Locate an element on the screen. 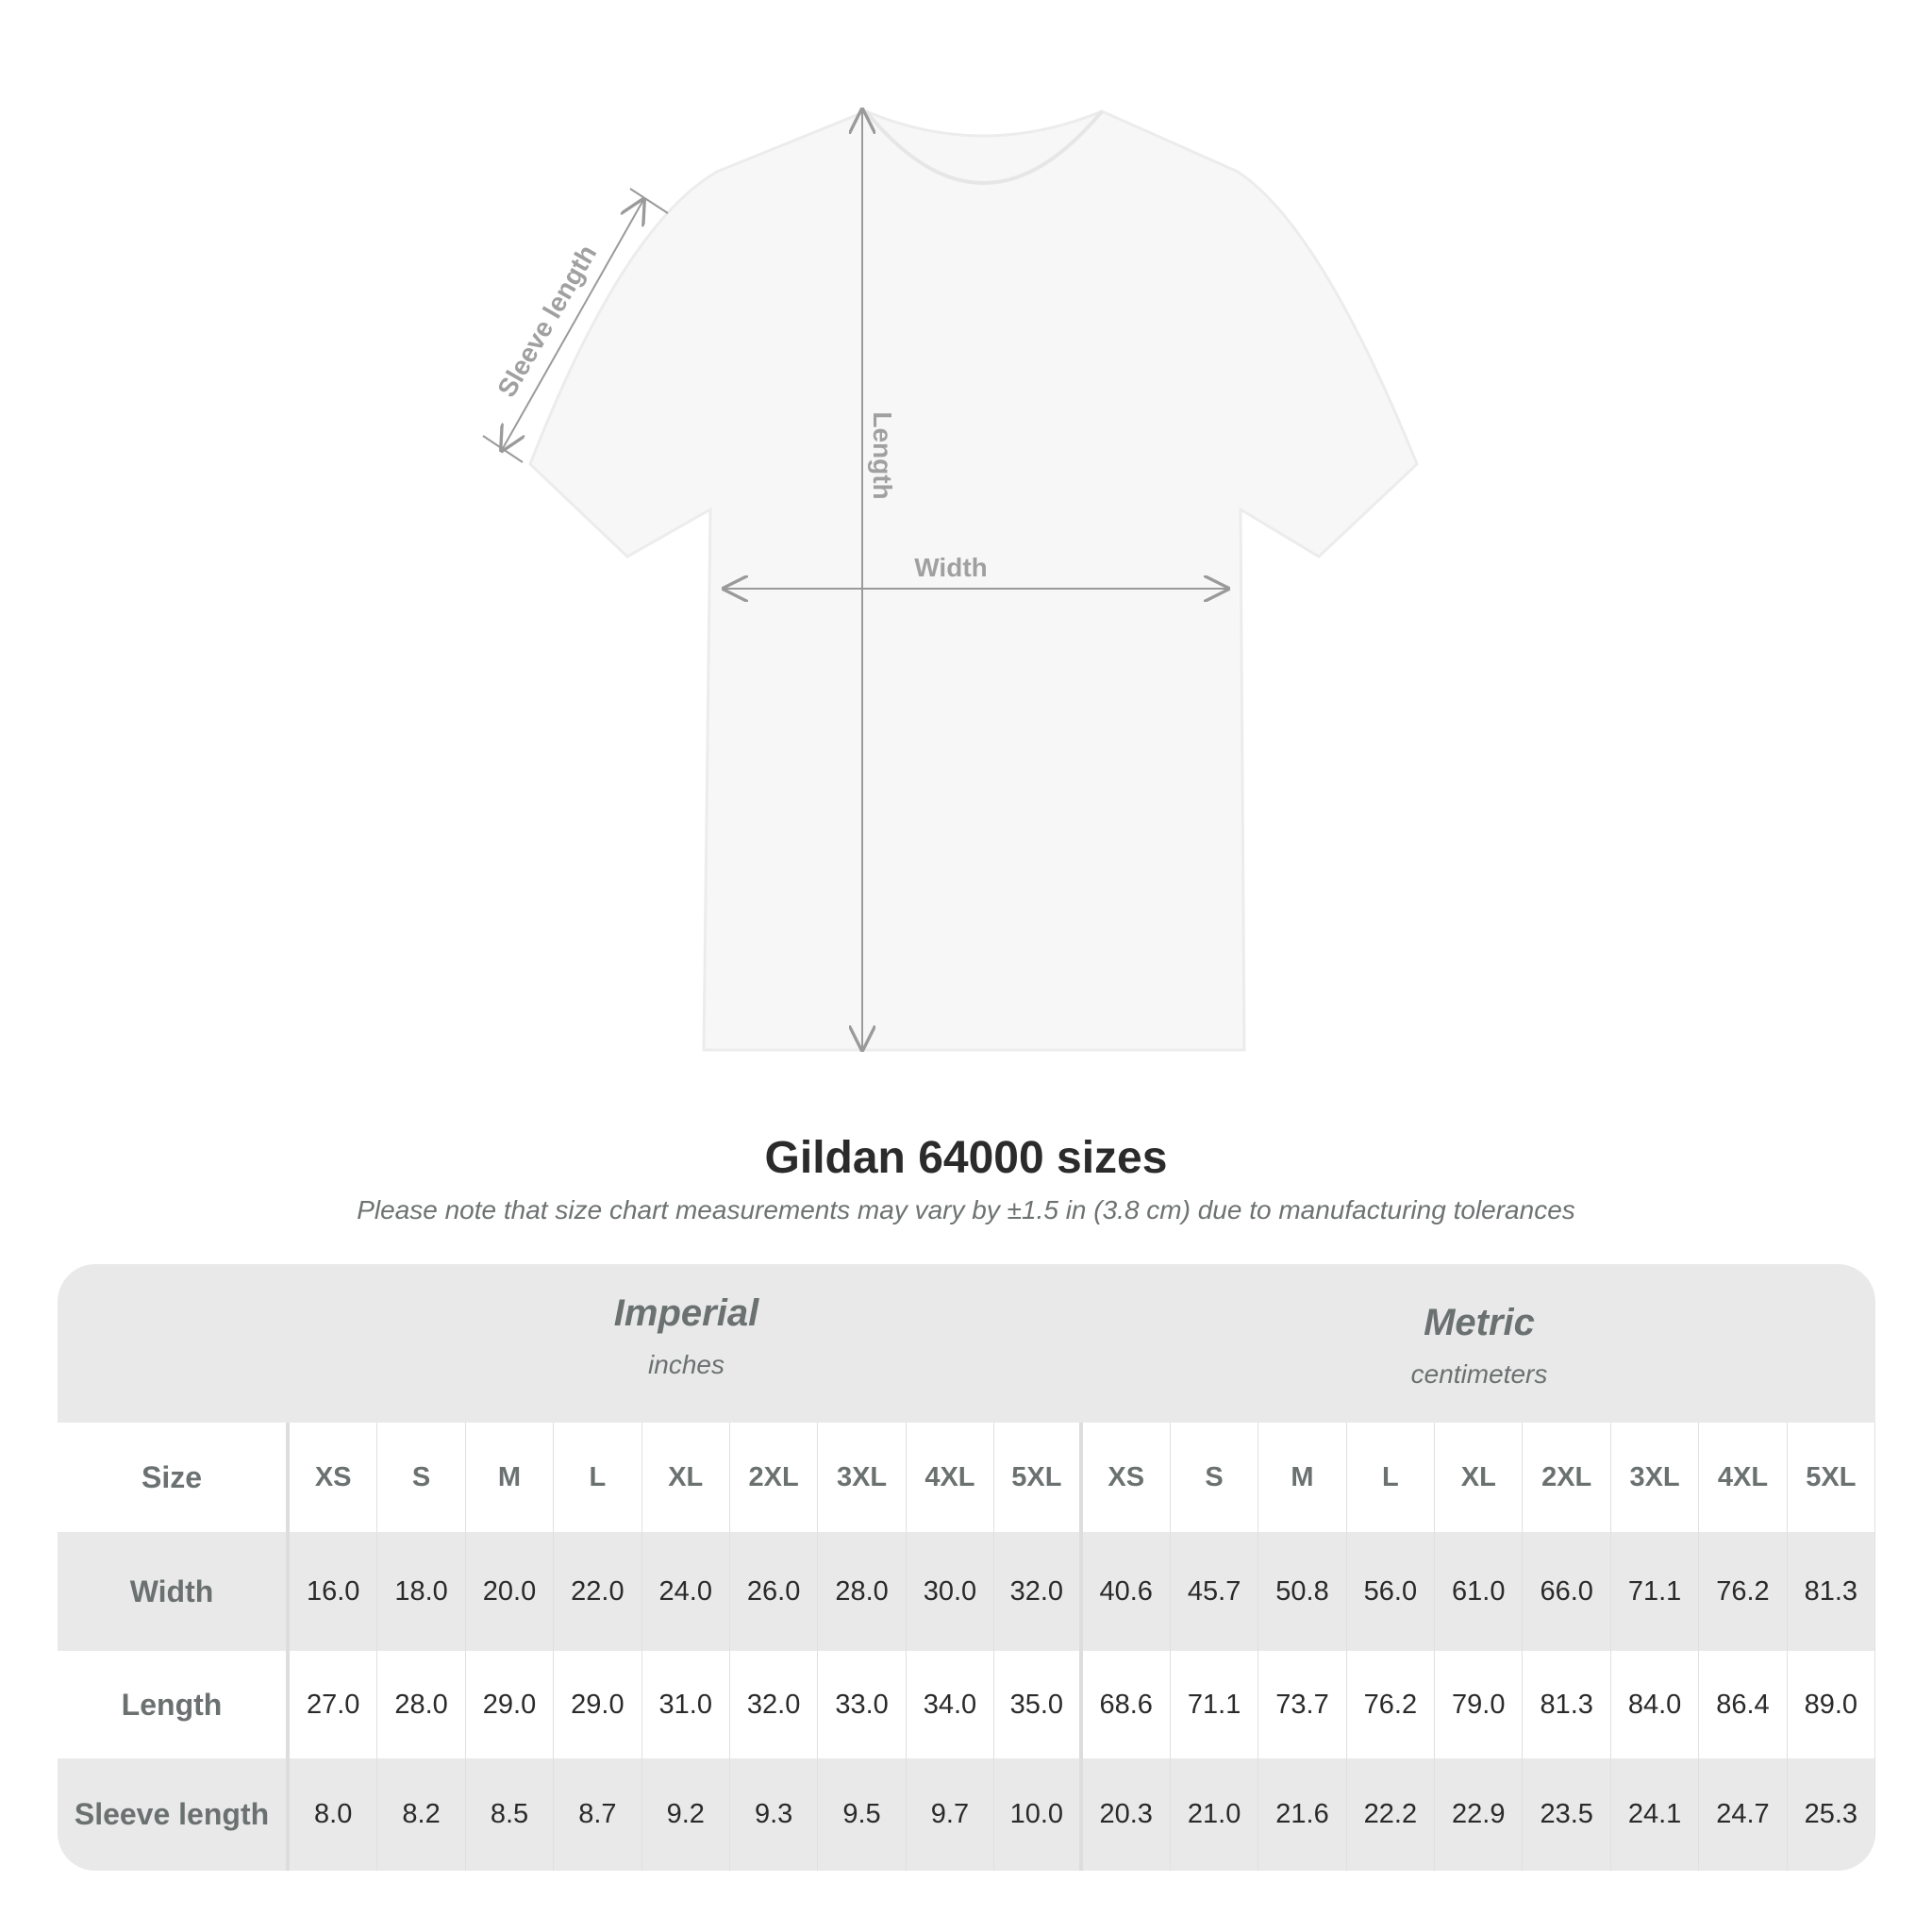 This screenshot has height=1932, width=1932. value-cell: 8.2 is located at coordinates (421, 1814).